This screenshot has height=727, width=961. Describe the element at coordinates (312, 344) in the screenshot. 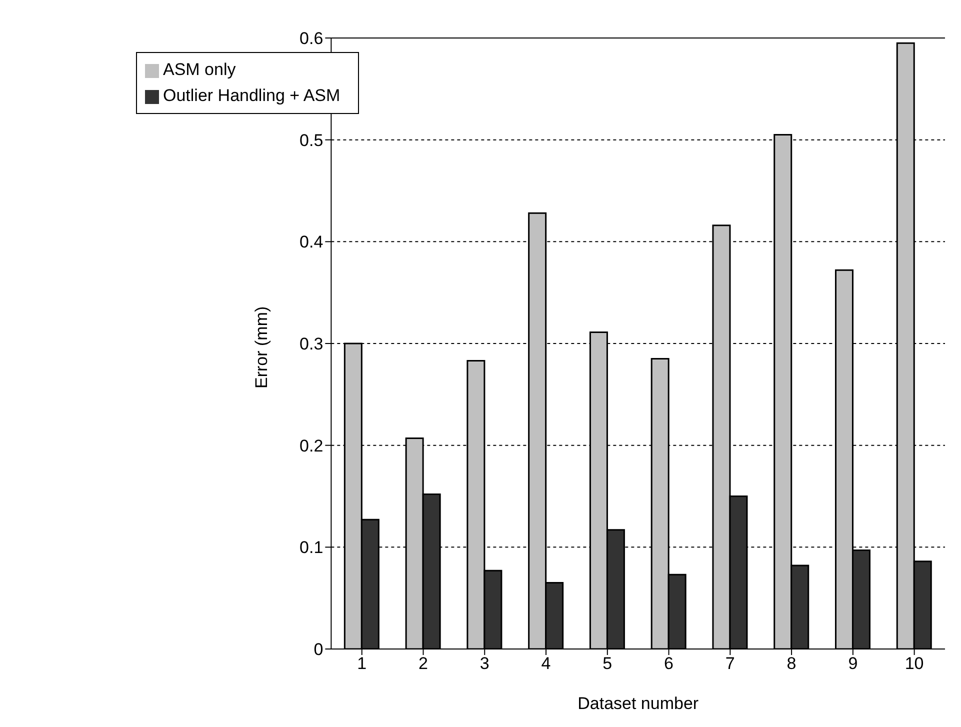

I see `y-tick-label: 0.3` at that location.